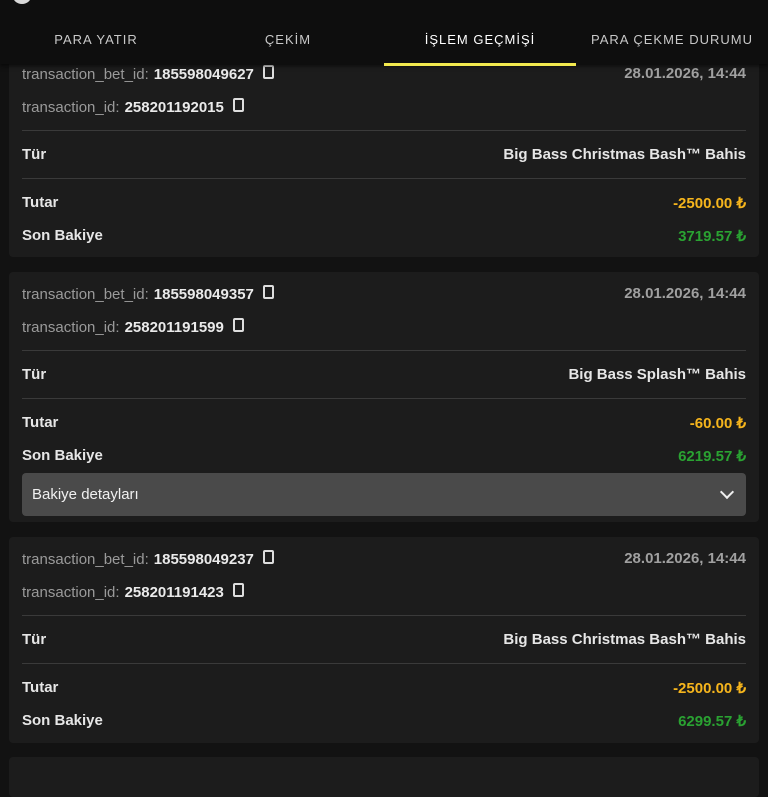 This screenshot has height=797, width=768. I want to click on balance-details-label: Bakiye detayları, so click(85, 494).